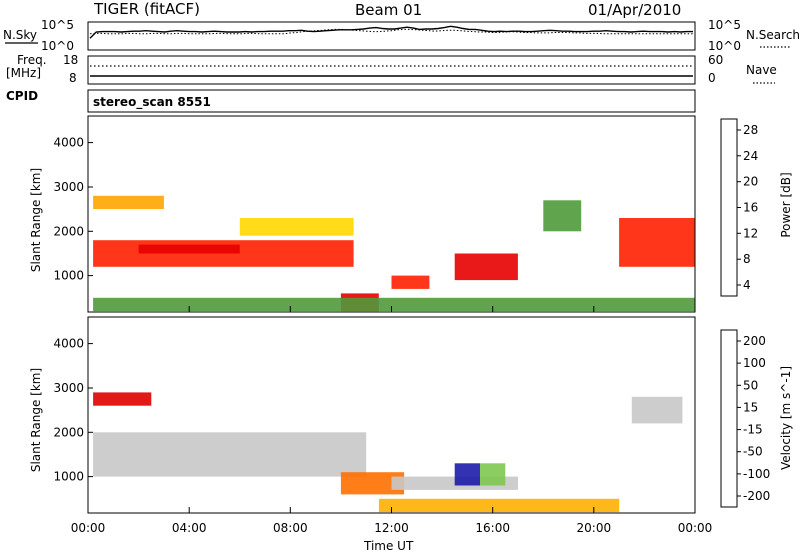  I want to click on n-sky-series, so click(391, 32).